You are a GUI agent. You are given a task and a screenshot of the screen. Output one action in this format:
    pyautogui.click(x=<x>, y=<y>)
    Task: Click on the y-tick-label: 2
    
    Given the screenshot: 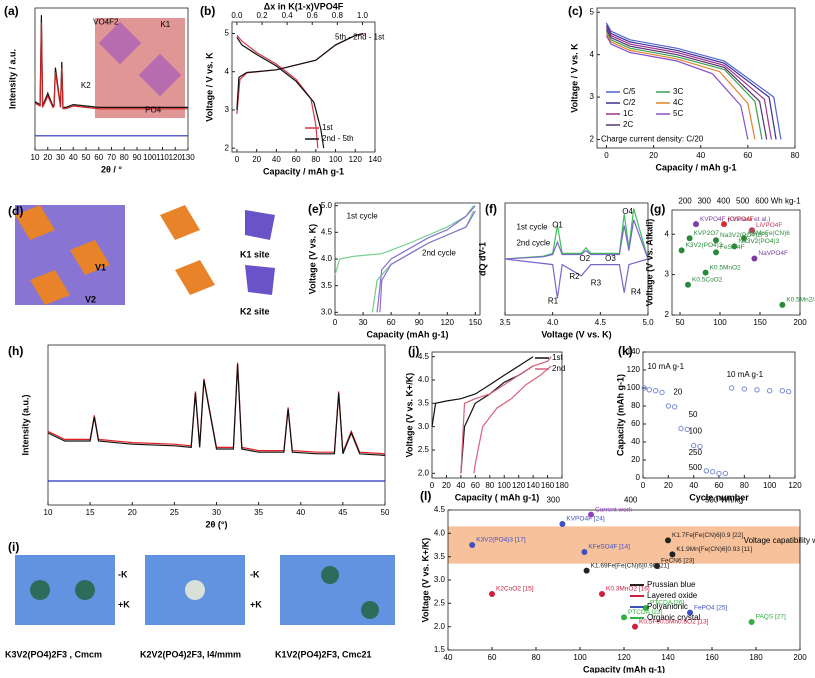 What is the action you would take?
    pyautogui.click(x=667, y=314)
    